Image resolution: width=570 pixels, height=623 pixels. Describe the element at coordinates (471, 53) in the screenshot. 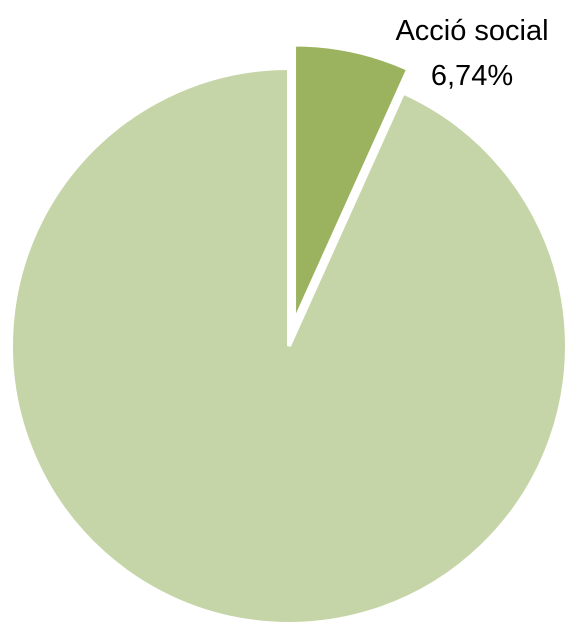

I see `pie-labels: Acció social 6,74%` at that location.